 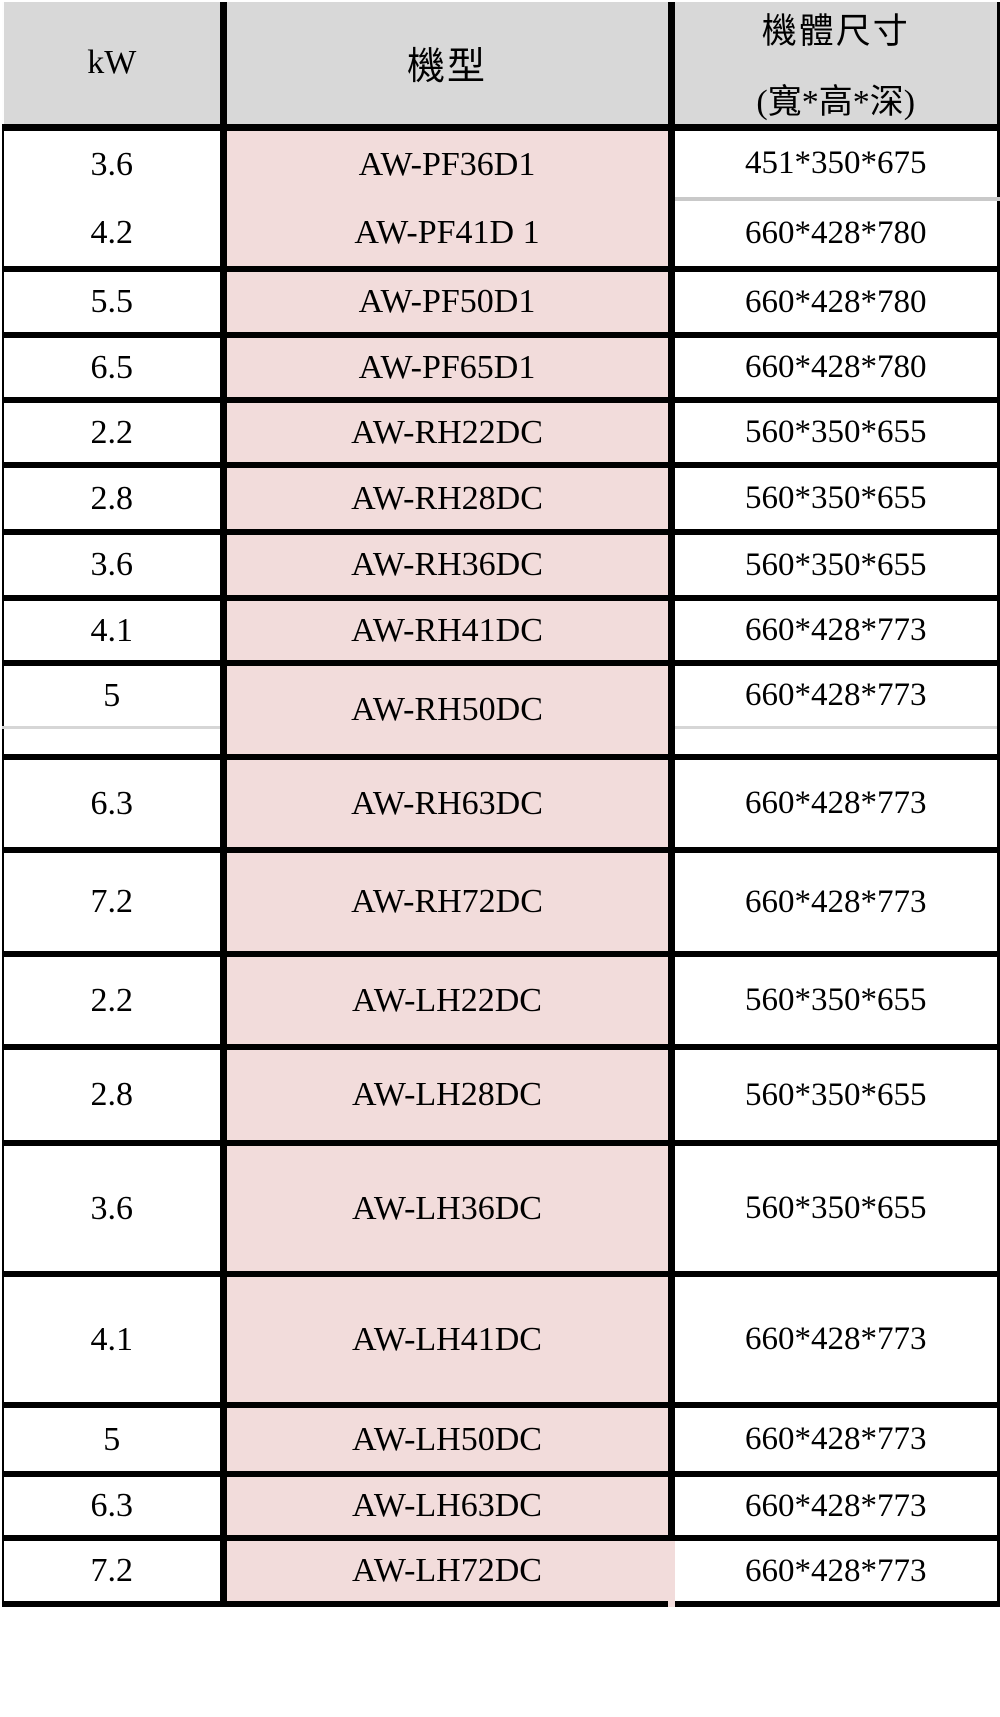 I want to click on model-cell: AW-PF41D 1, so click(x=449, y=235).